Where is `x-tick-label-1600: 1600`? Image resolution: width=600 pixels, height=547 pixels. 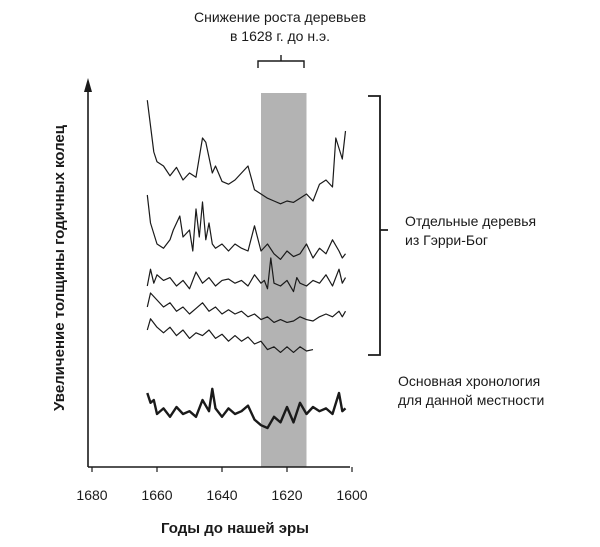
x-tick-label-1600: 1600 is located at coordinates (351, 495).